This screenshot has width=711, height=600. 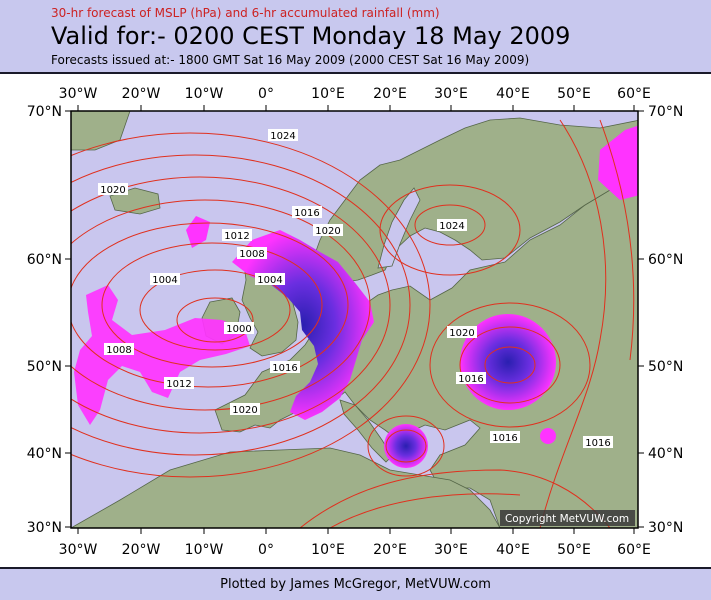 I want to click on rain-cell-russia, so click(x=508, y=362).